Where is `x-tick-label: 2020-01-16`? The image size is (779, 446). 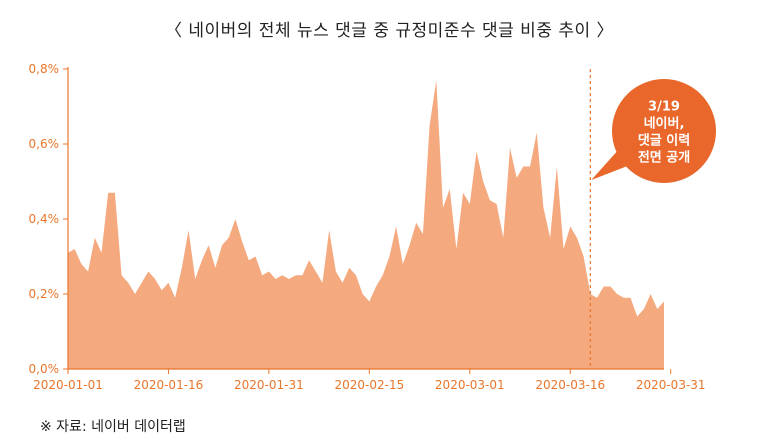
x-tick-label: 2020-01-16 is located at coordinates (169, 385).